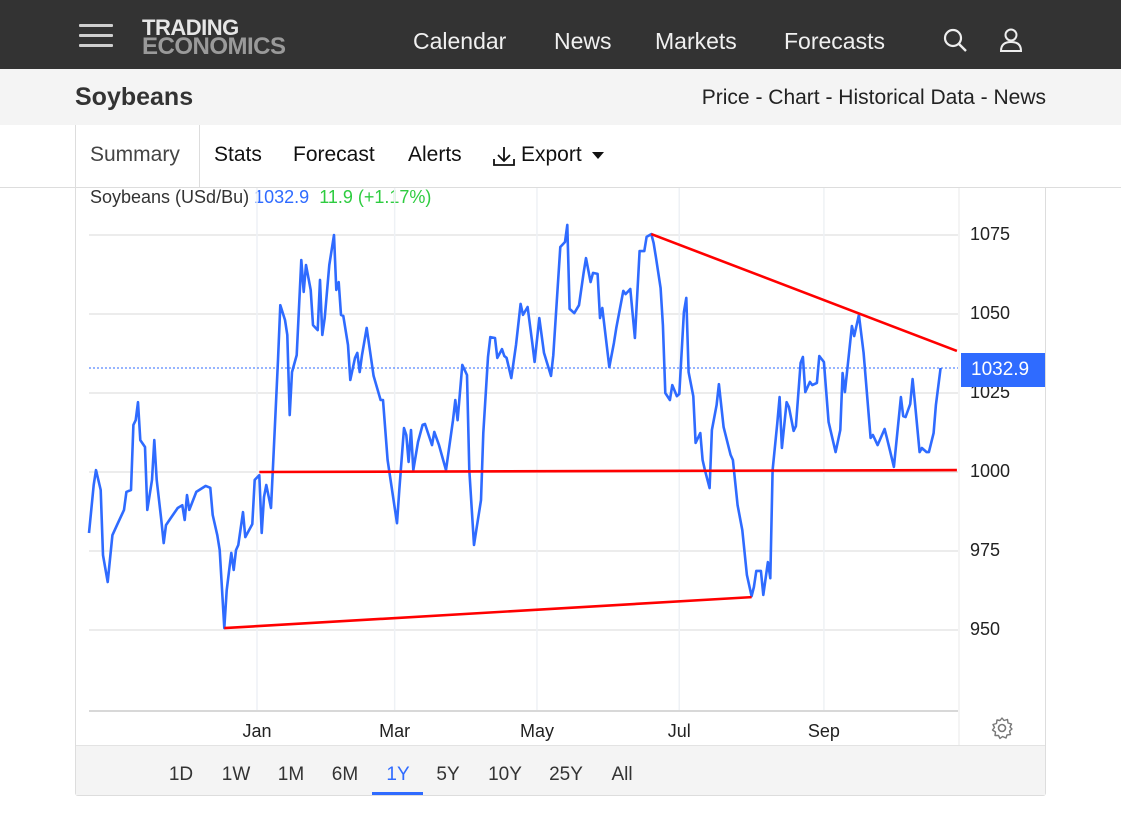 Image resolution: width=1121 pixels, height=821 pixels. I want to click on page-title: Soybeans, so click(134, 97).